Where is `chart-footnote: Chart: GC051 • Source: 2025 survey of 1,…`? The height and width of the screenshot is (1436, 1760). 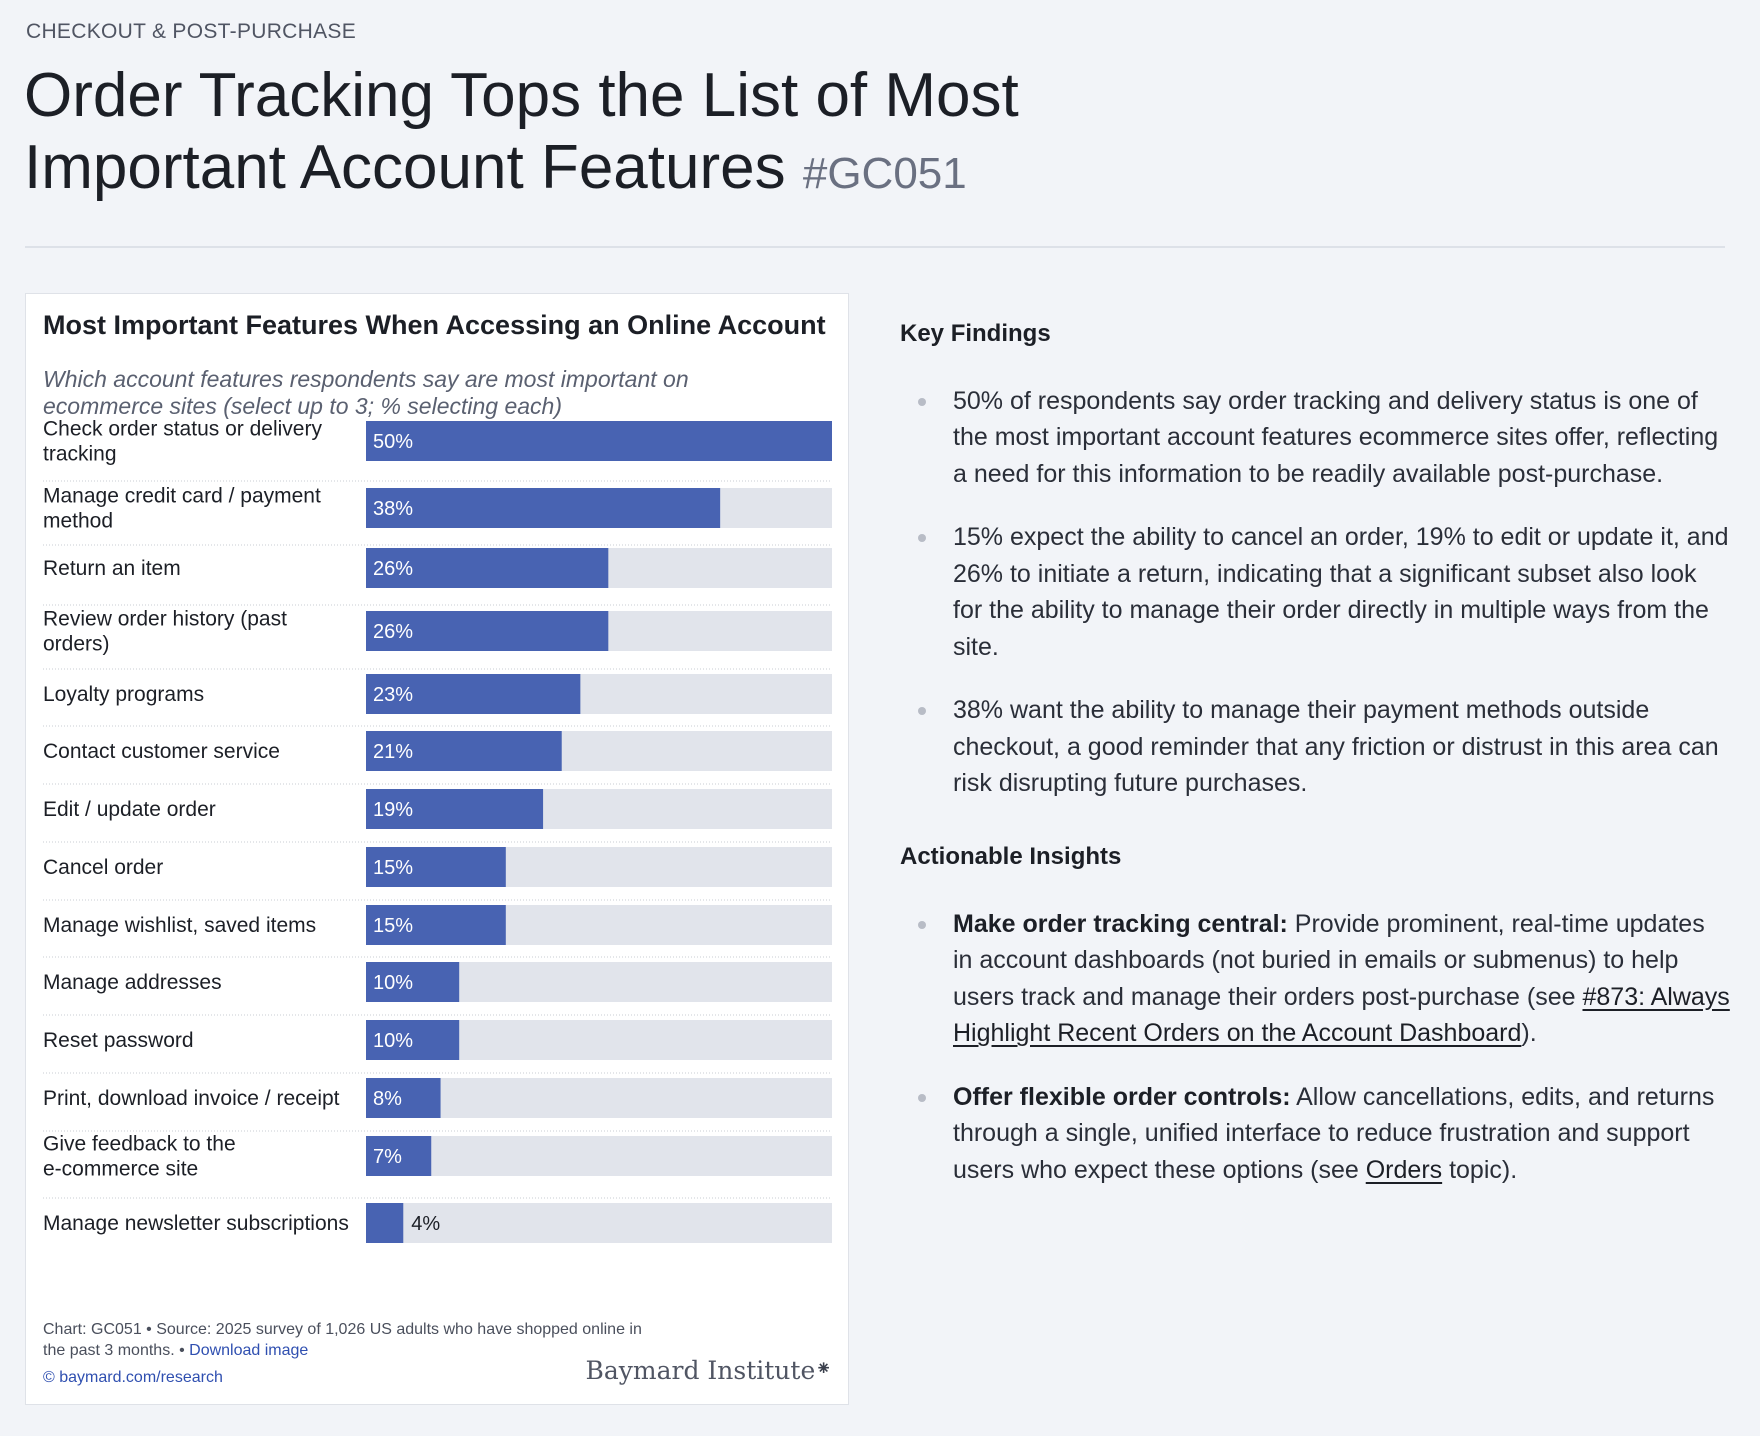 chart-footnote: Chart: GC051 • Source: 2025 survey of 1,… is located at coordinates (342, 1340).